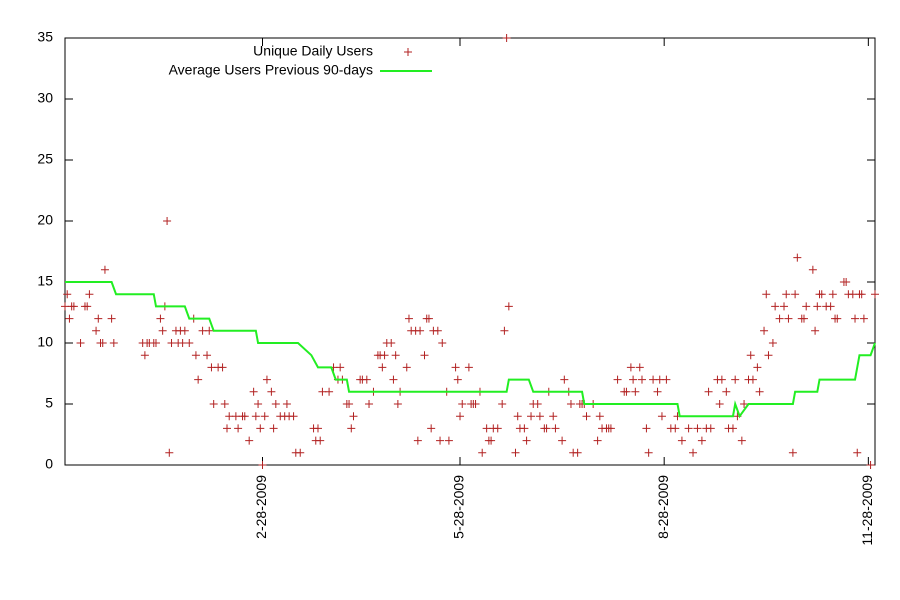  Describe the element at coordinates (459, 507) in the screenshot. I see `x-tick-label: 5-28-2009` at that location.